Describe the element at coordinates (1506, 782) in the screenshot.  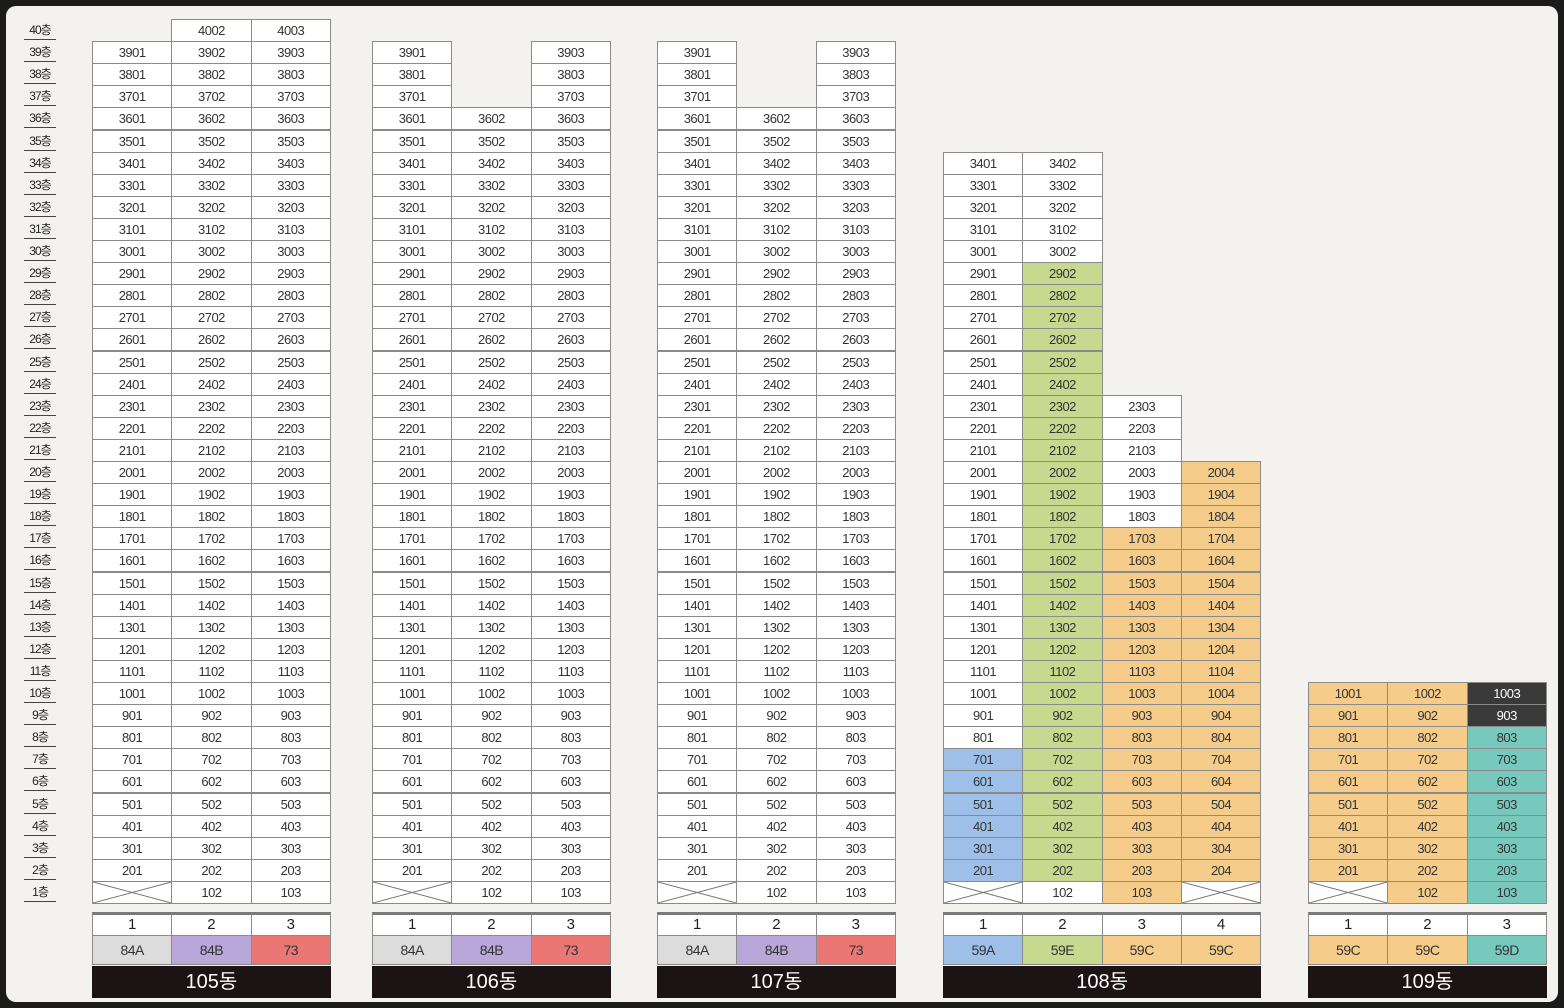
I see `unit-cell: 603` at that location.